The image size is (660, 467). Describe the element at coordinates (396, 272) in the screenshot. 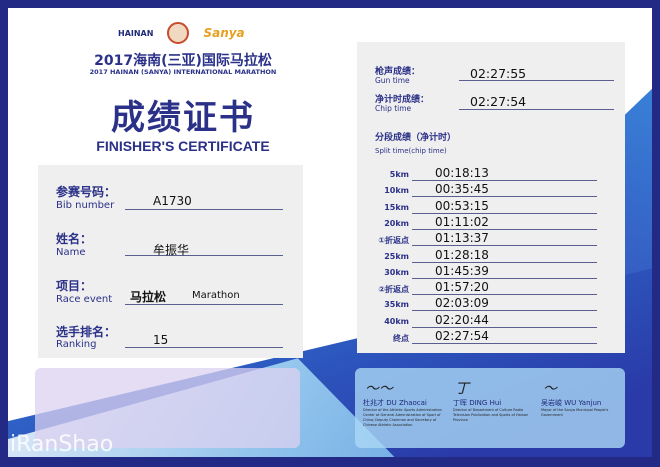

I see `split-label: 30km` at that location.